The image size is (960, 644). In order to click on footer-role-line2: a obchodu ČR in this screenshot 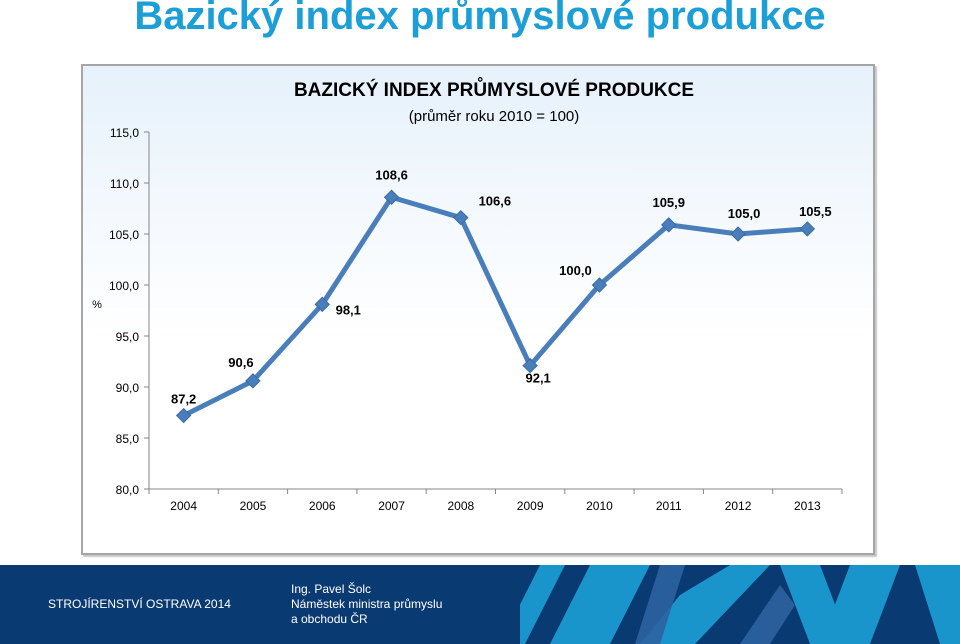, I will do `click(329, 619)`.